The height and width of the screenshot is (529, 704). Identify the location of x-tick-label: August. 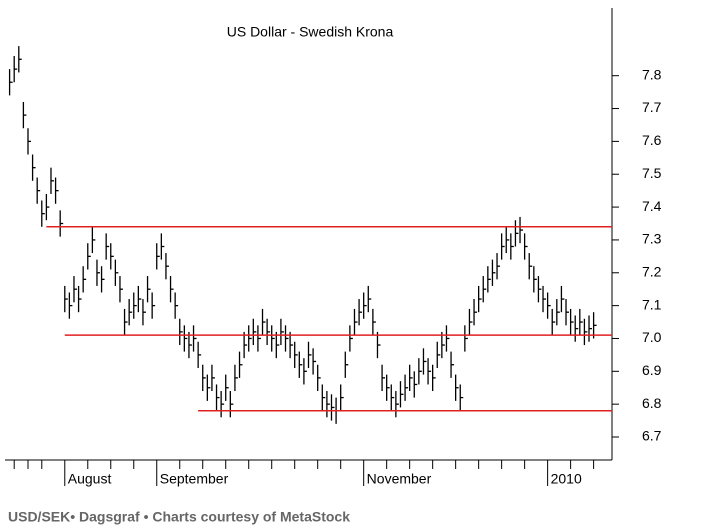
(90, 479).